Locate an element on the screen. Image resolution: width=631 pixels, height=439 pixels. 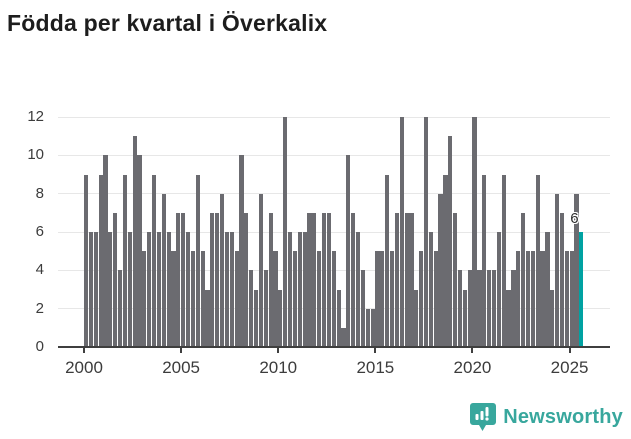
bar-2019Q2 is located at coordinates (460, 308).